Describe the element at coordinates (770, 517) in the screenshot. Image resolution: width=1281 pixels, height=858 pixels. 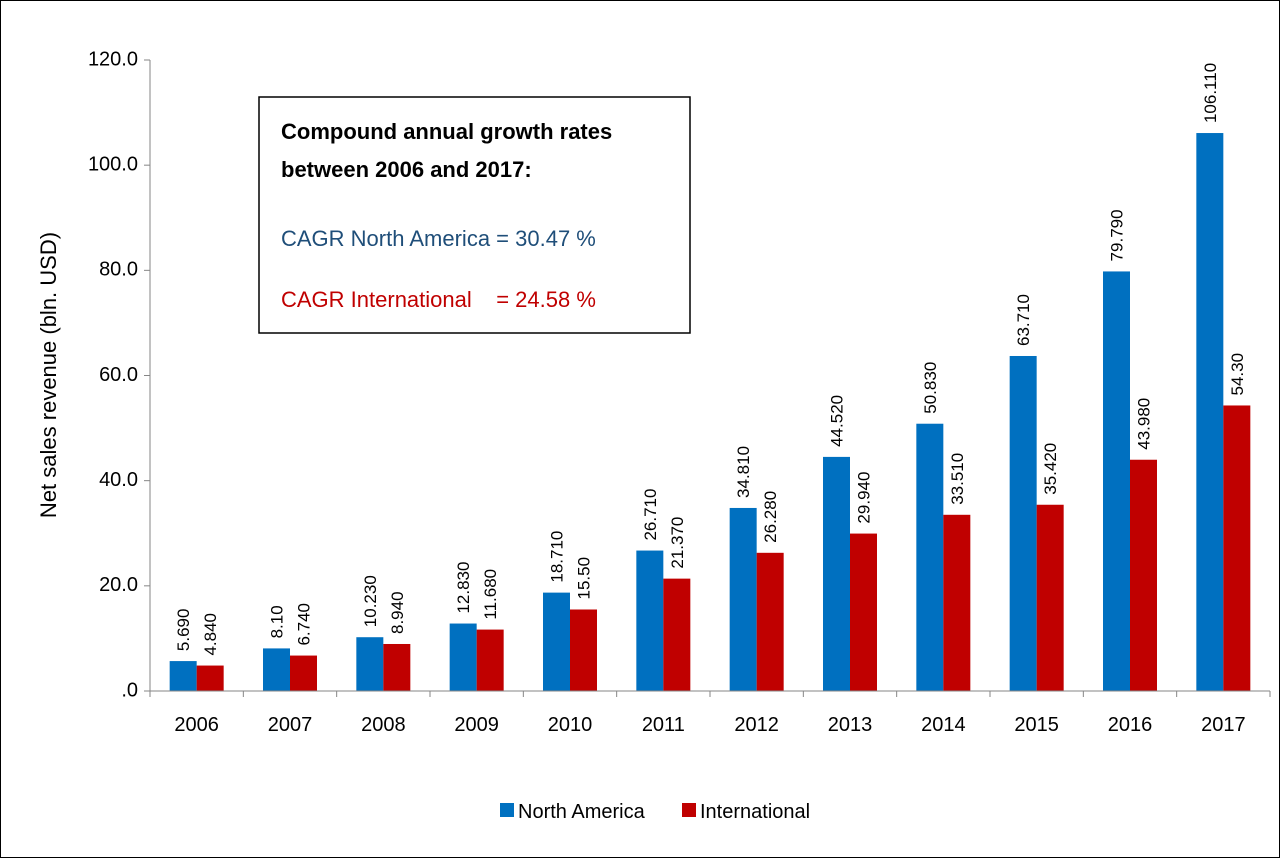
I see `data-label-international: 26.280` at that location.